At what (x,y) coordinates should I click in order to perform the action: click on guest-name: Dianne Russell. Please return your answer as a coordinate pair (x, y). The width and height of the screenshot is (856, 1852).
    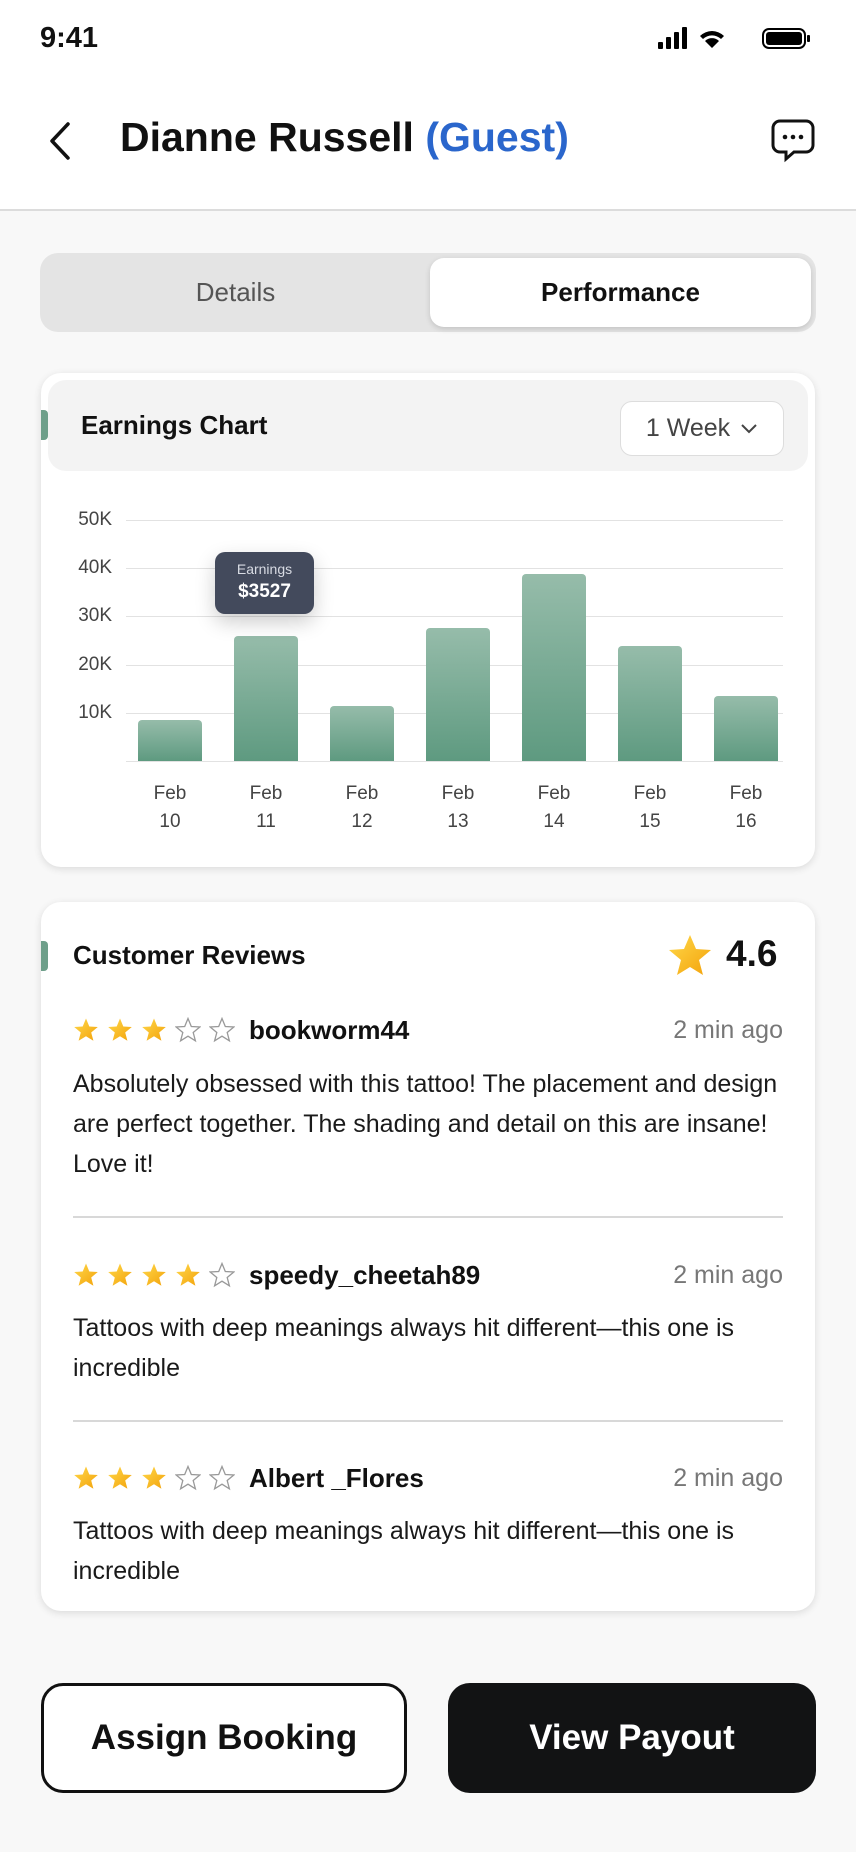
    Looking at the image, I should click on (267, 137).